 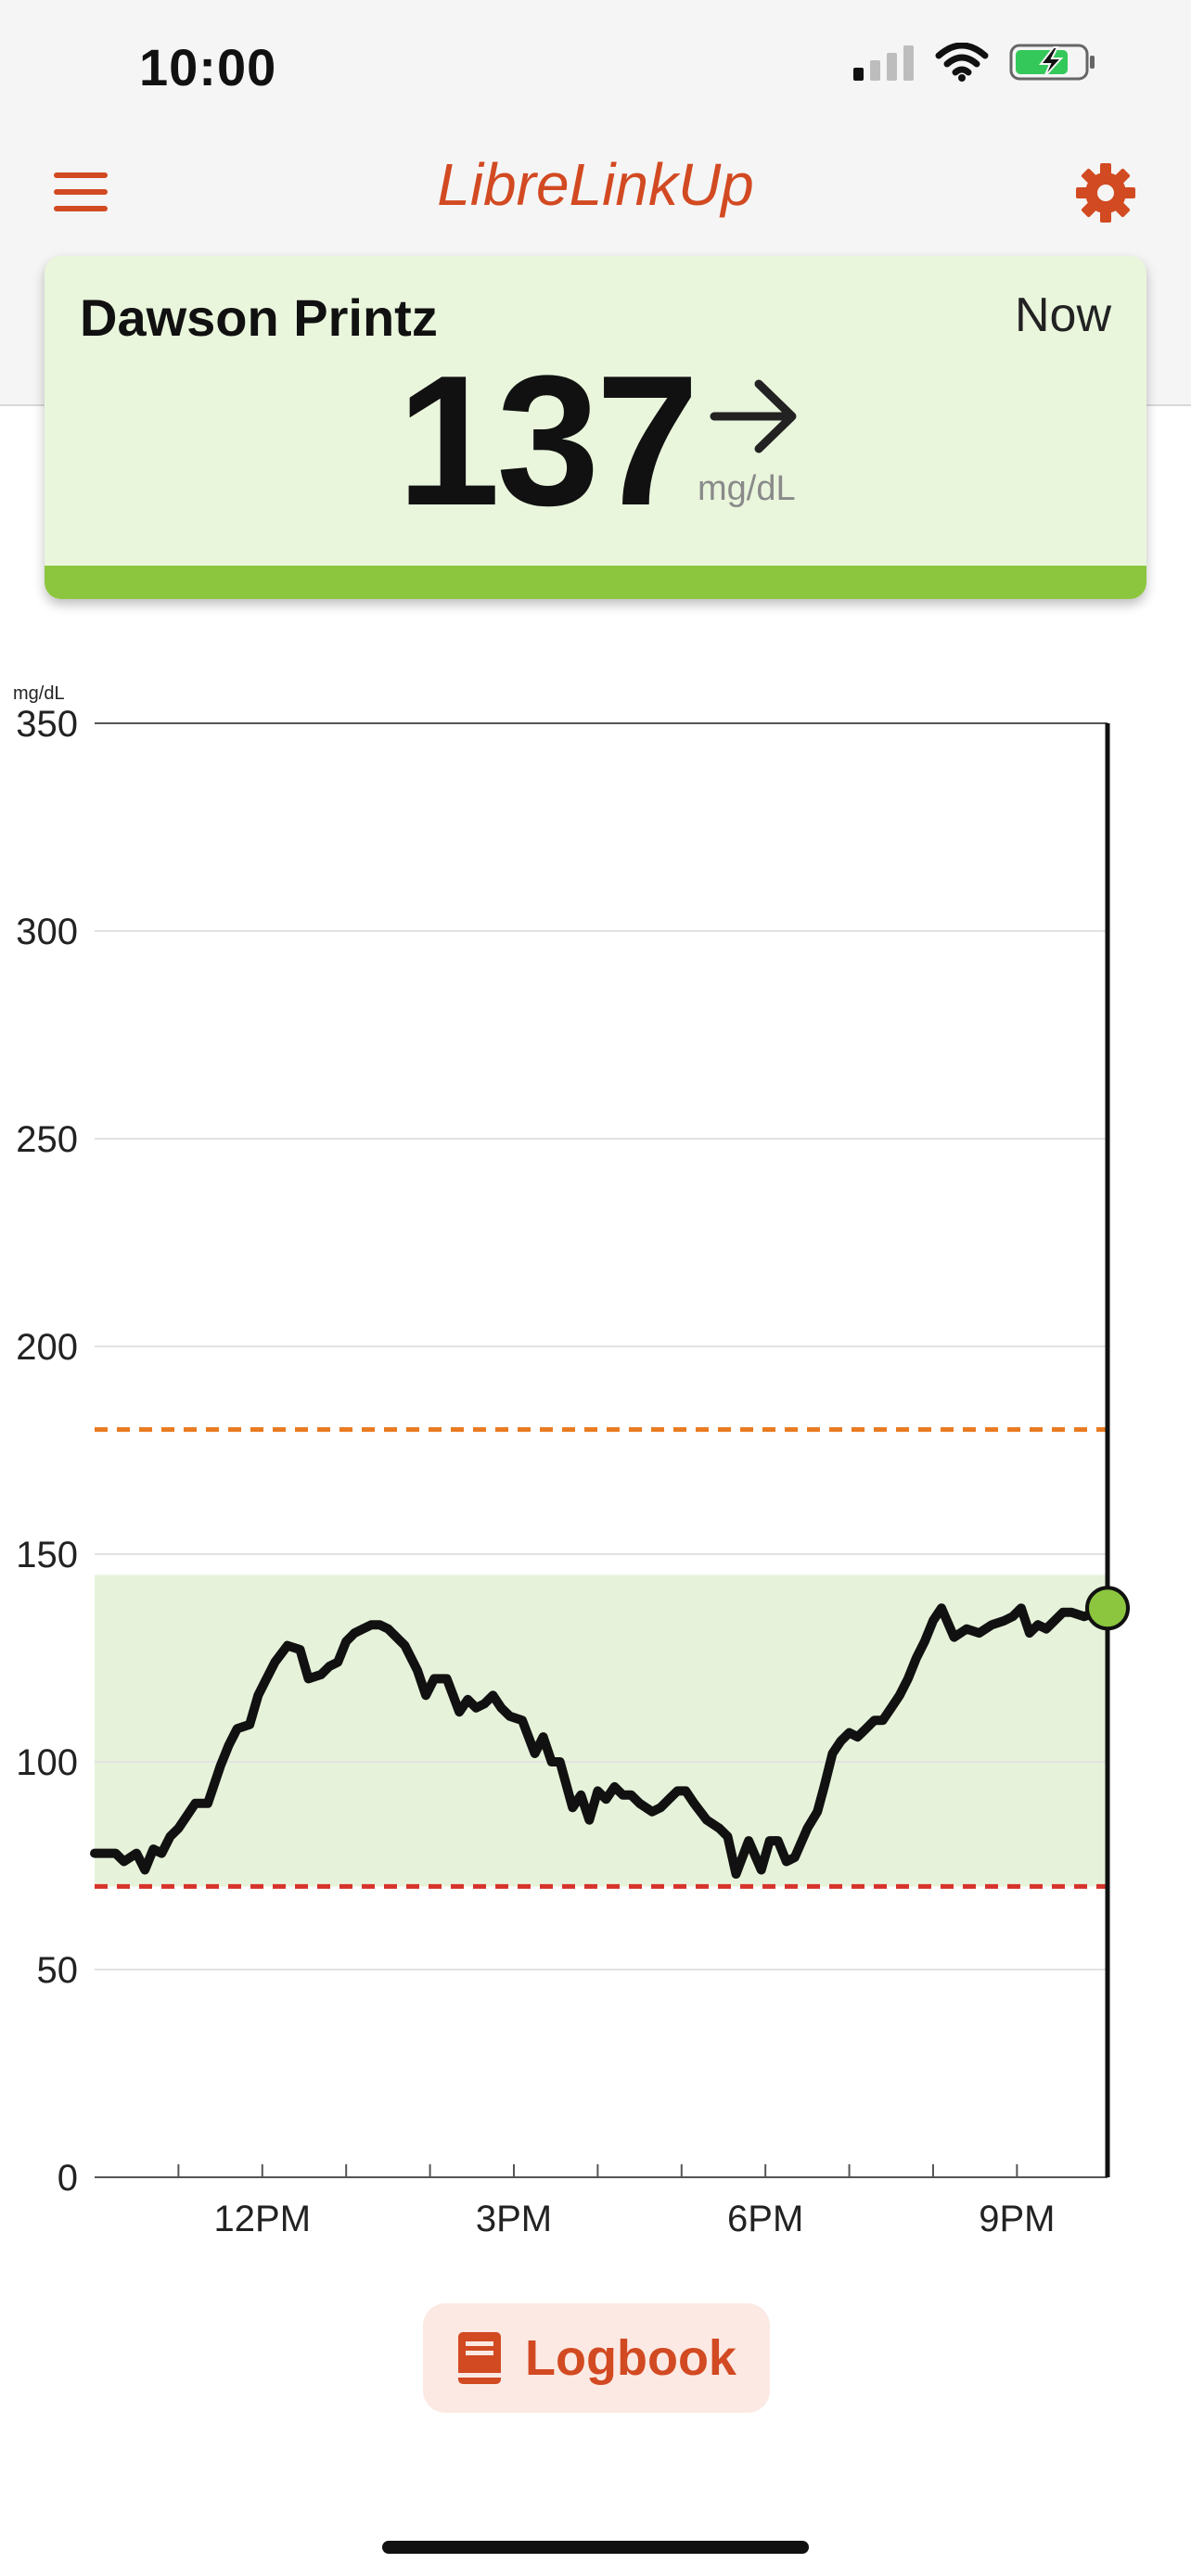 What do you see at coordinates (765, 2219) in the screenshot?
I see `x-tick-label: 6PM` at bounding box center [765, 2219].